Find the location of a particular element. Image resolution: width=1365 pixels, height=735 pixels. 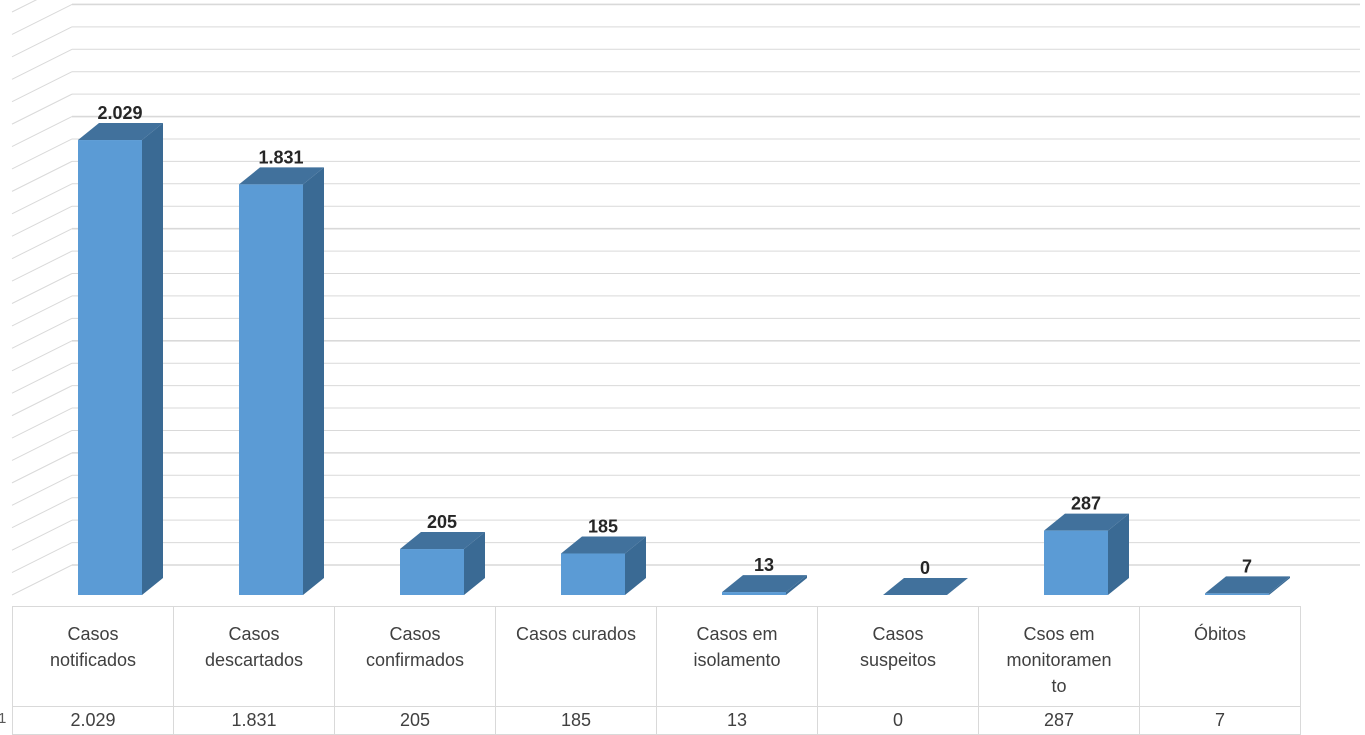

data-label: 1.831 is located at coordinates (280, 157).